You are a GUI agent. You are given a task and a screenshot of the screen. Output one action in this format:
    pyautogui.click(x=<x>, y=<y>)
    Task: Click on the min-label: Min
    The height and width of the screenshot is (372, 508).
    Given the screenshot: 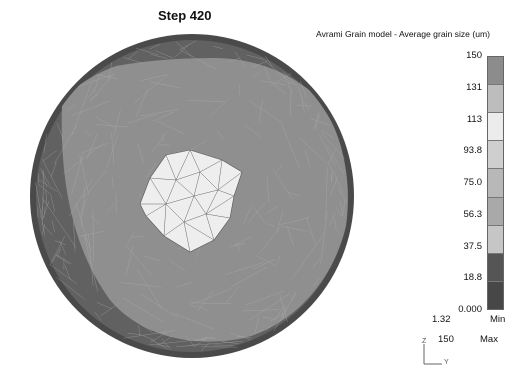 What is the action you would take?
    pyautogui.click(x=498, y=319)
    